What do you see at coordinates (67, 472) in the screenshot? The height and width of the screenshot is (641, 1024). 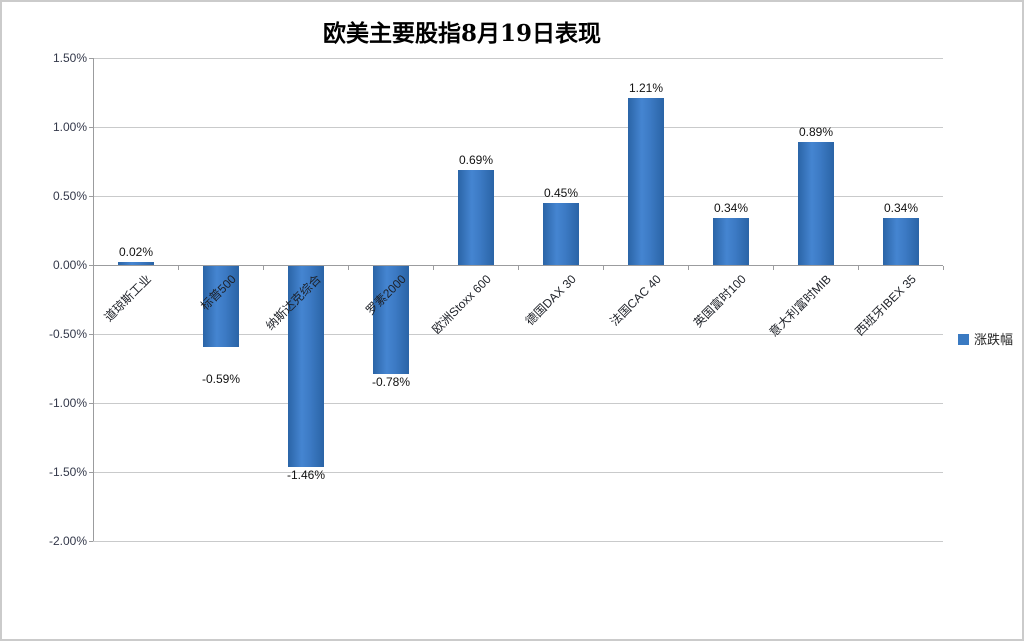 I see `y-axis-tick-label: -1.50%` at bounding box center [67, 472].